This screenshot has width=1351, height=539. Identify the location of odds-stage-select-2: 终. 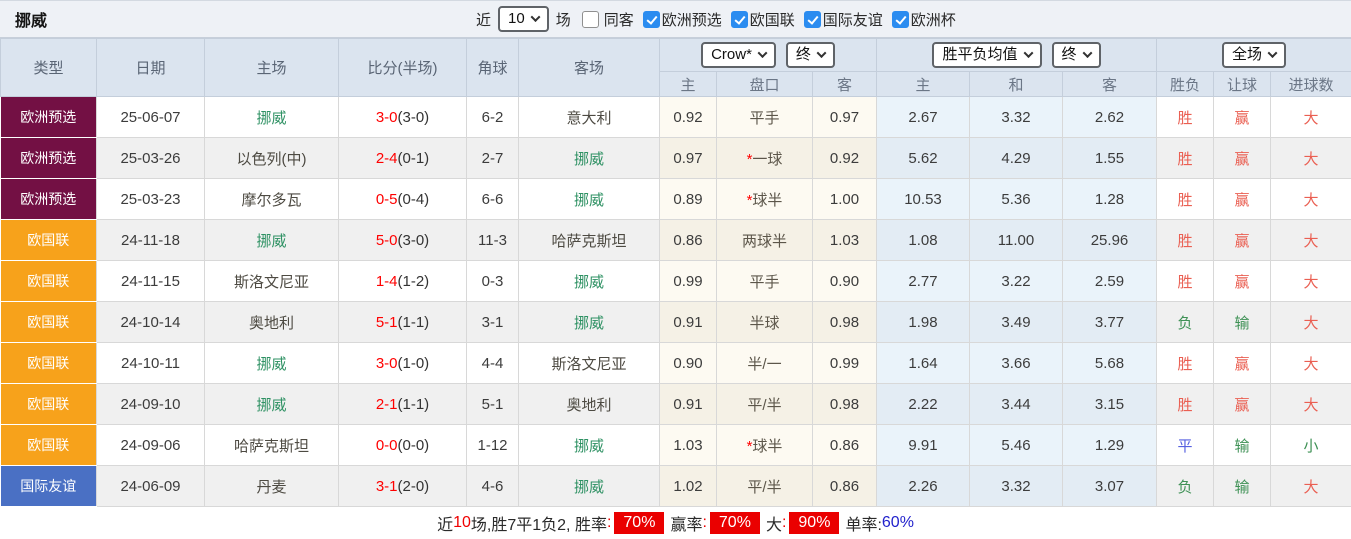
(1076, 55).